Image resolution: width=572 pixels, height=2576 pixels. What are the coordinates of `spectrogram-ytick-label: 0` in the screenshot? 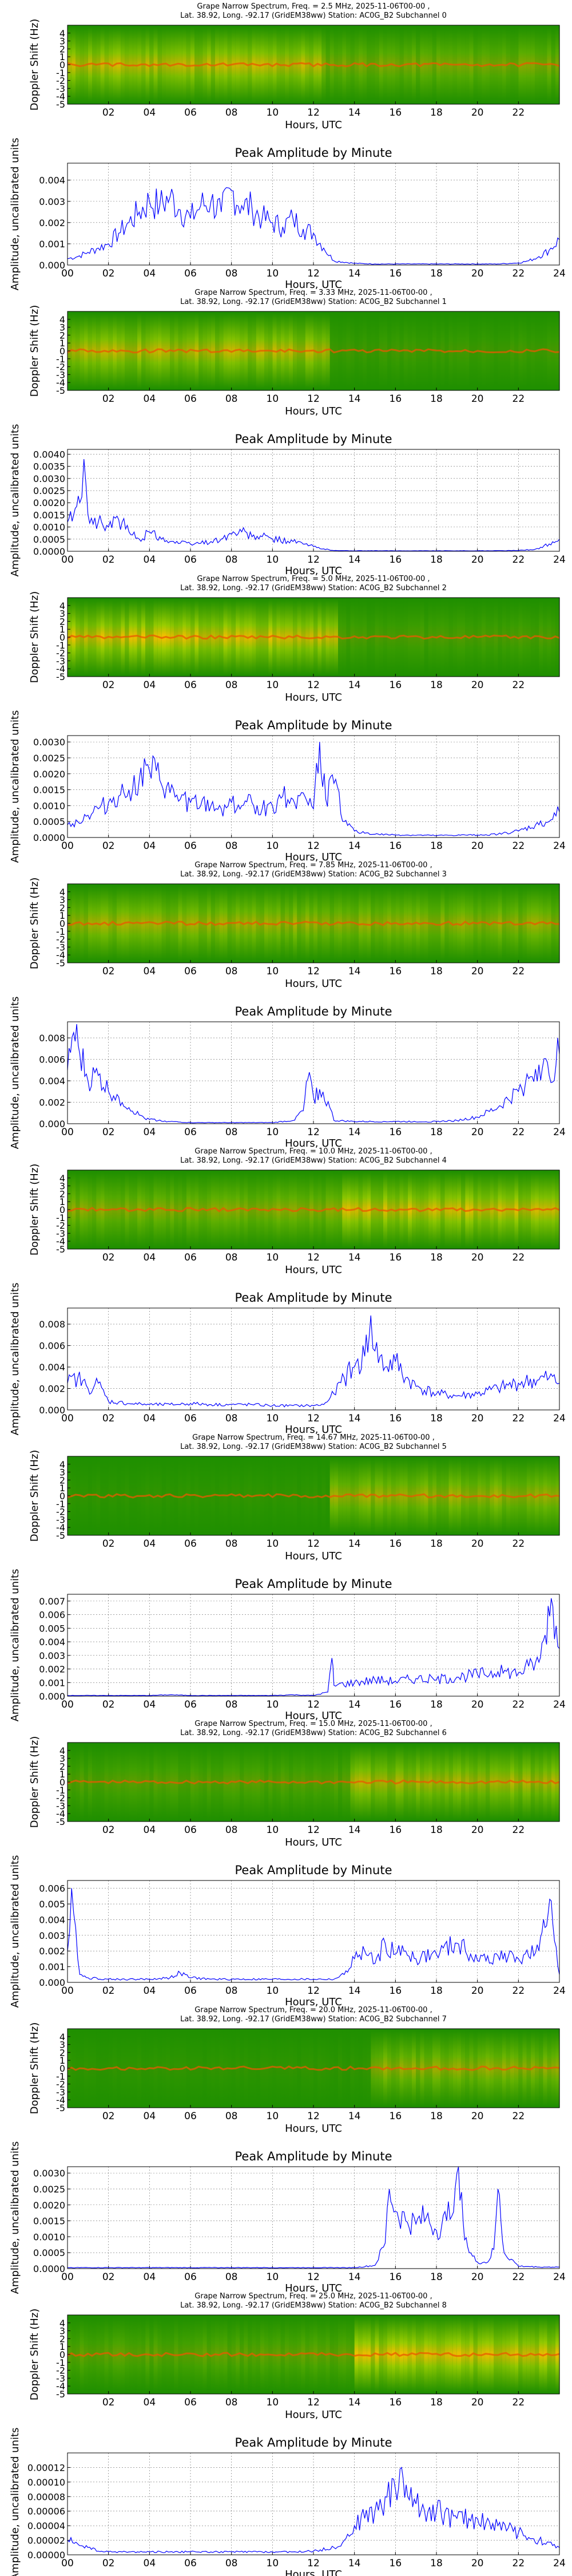 It's located at (62, 351).